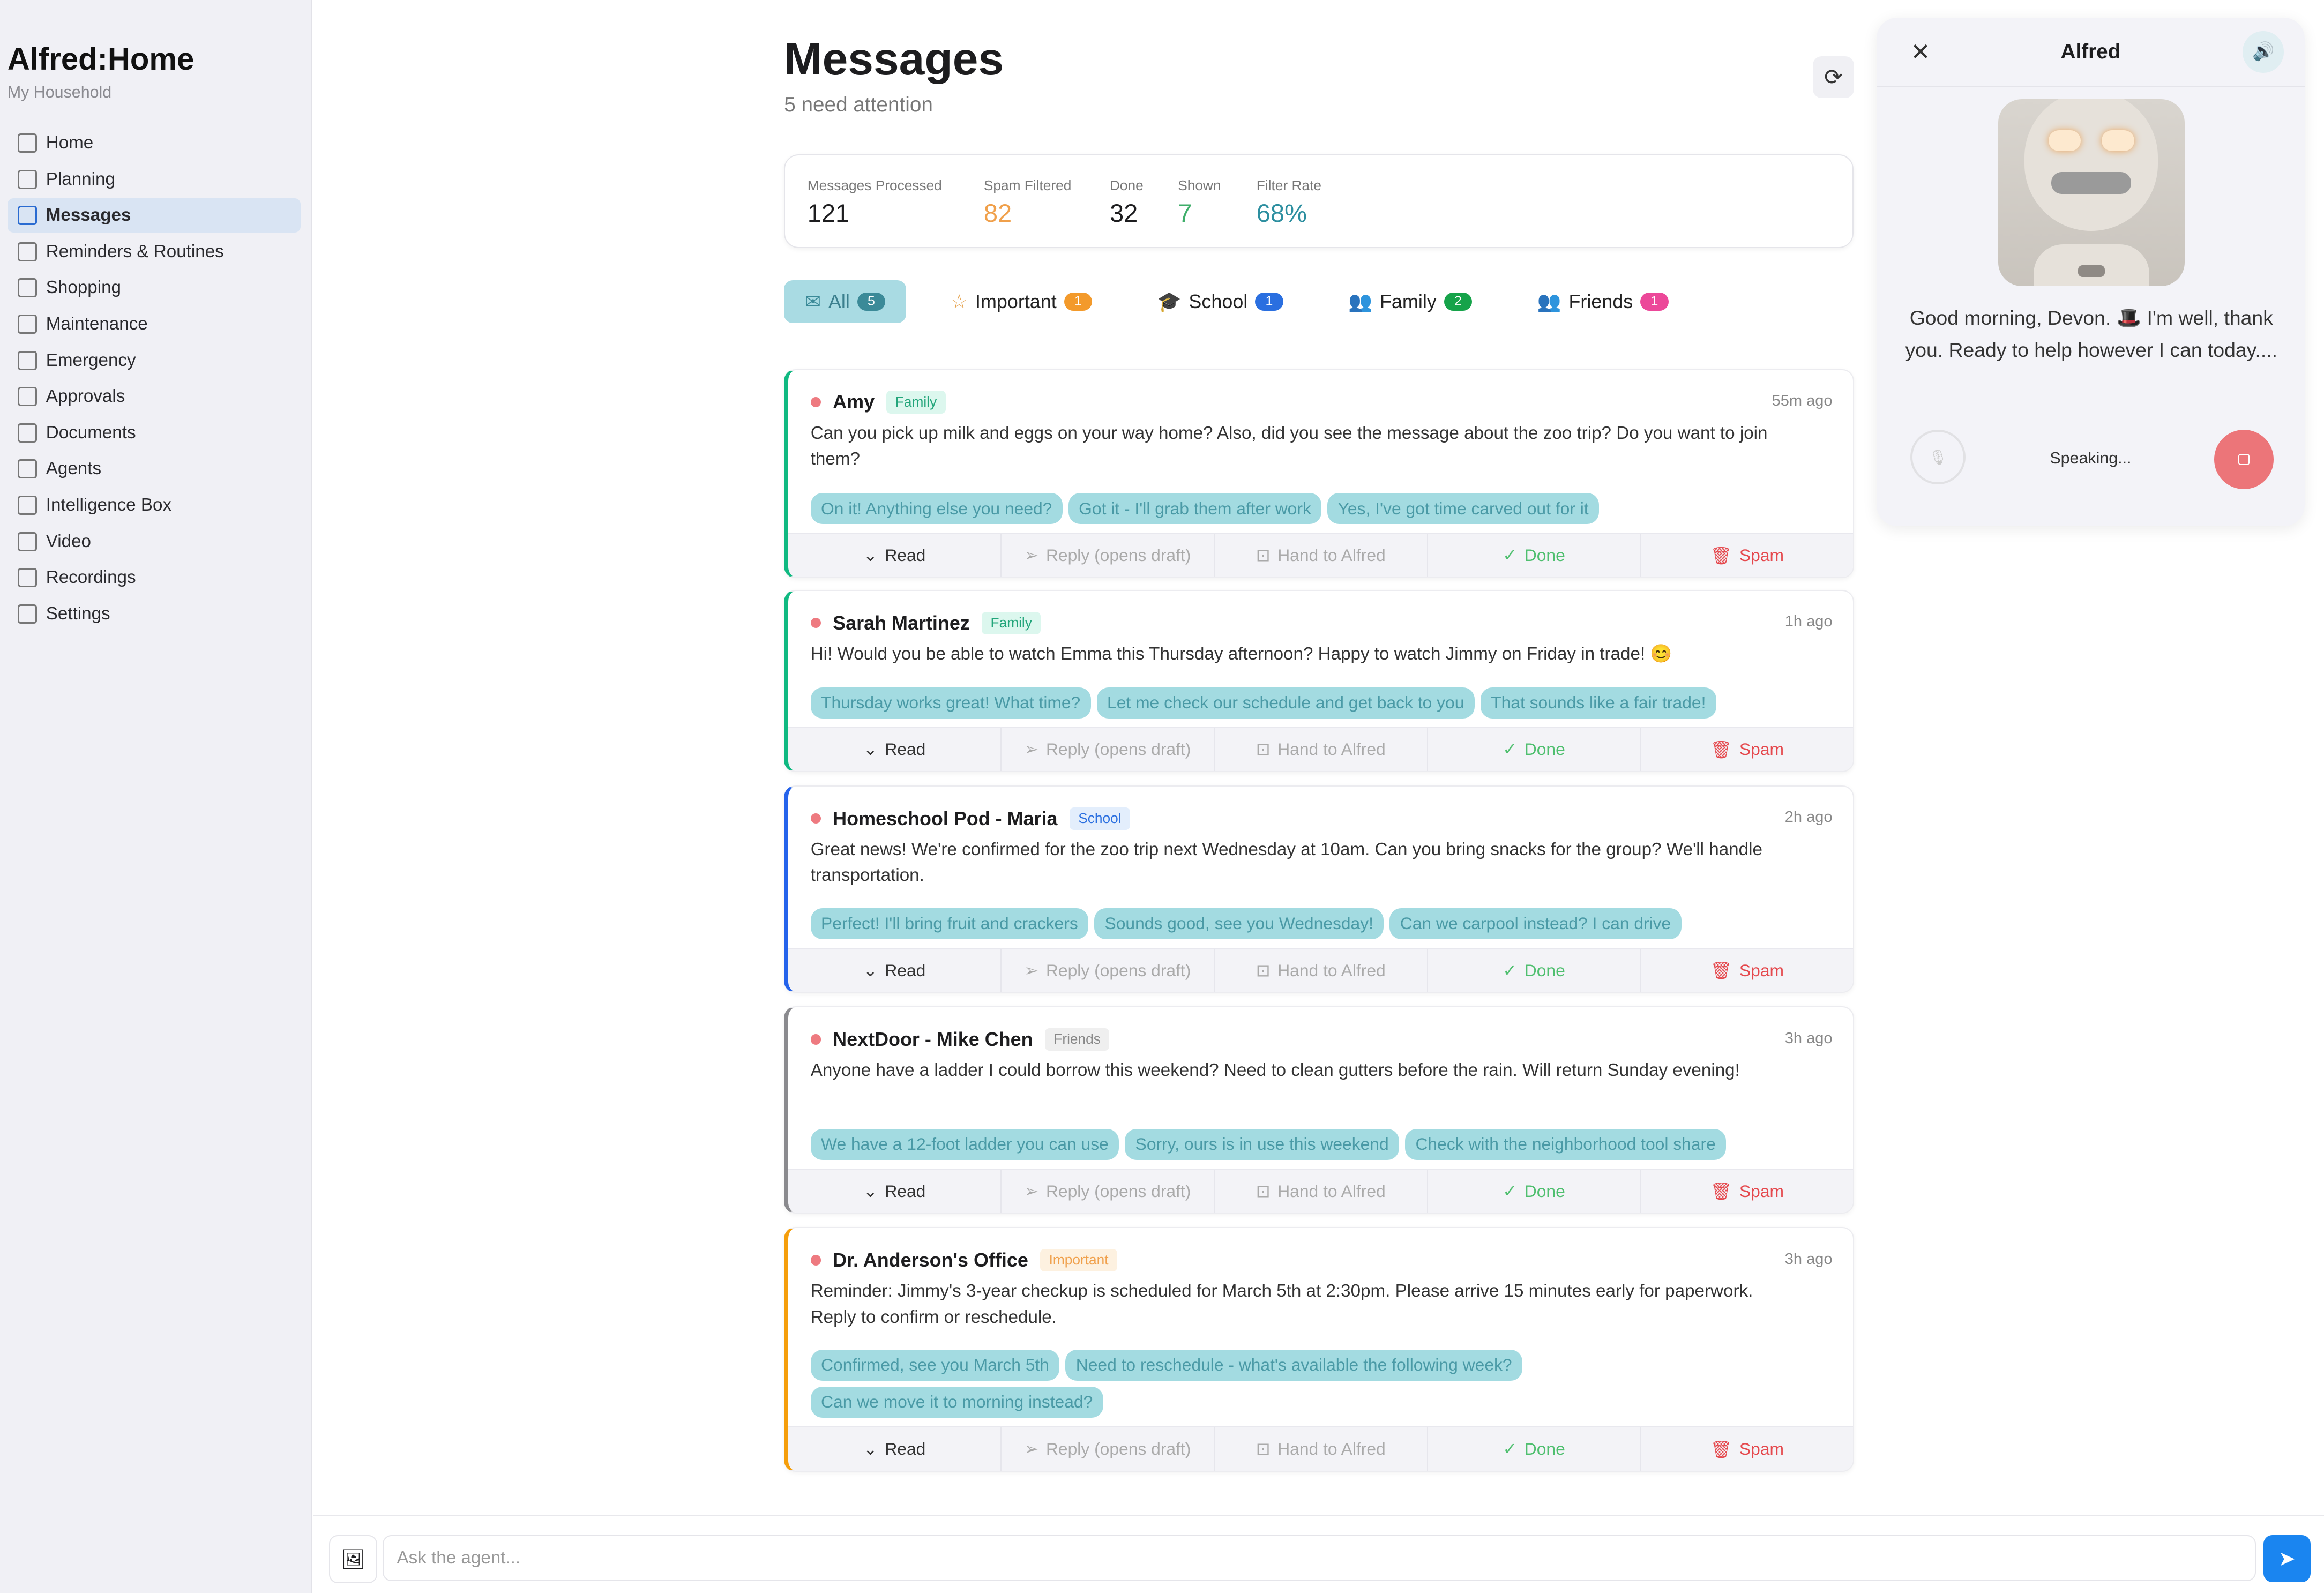 This screenshot has height=1594, width=2324. Describe the element at coordinates (154, 542) in the screenshot. I see `sidebar-item-video: Video` at that location.